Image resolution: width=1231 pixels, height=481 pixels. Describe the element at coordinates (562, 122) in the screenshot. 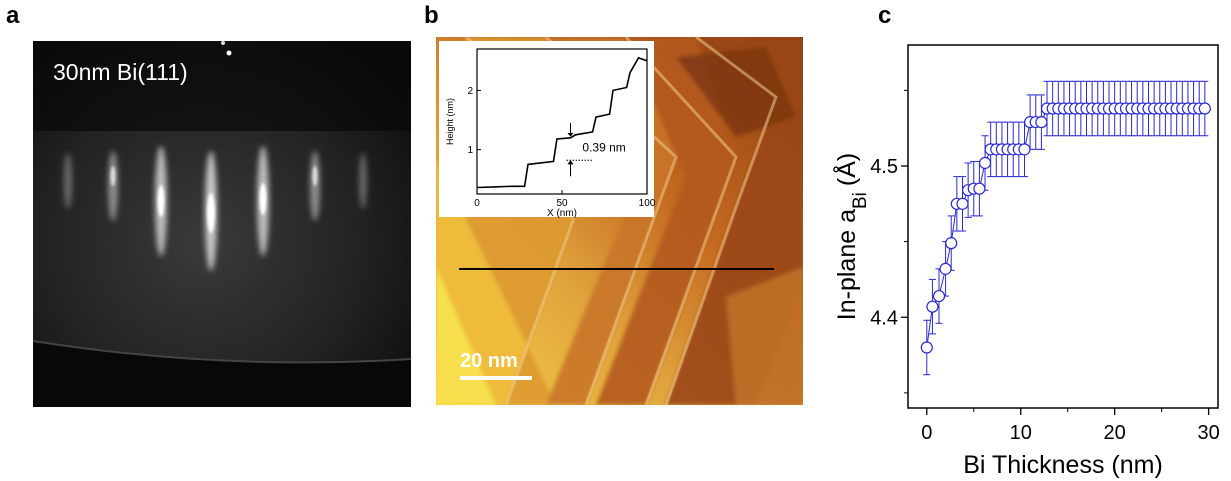

I see `inset-profile-line` at that location.